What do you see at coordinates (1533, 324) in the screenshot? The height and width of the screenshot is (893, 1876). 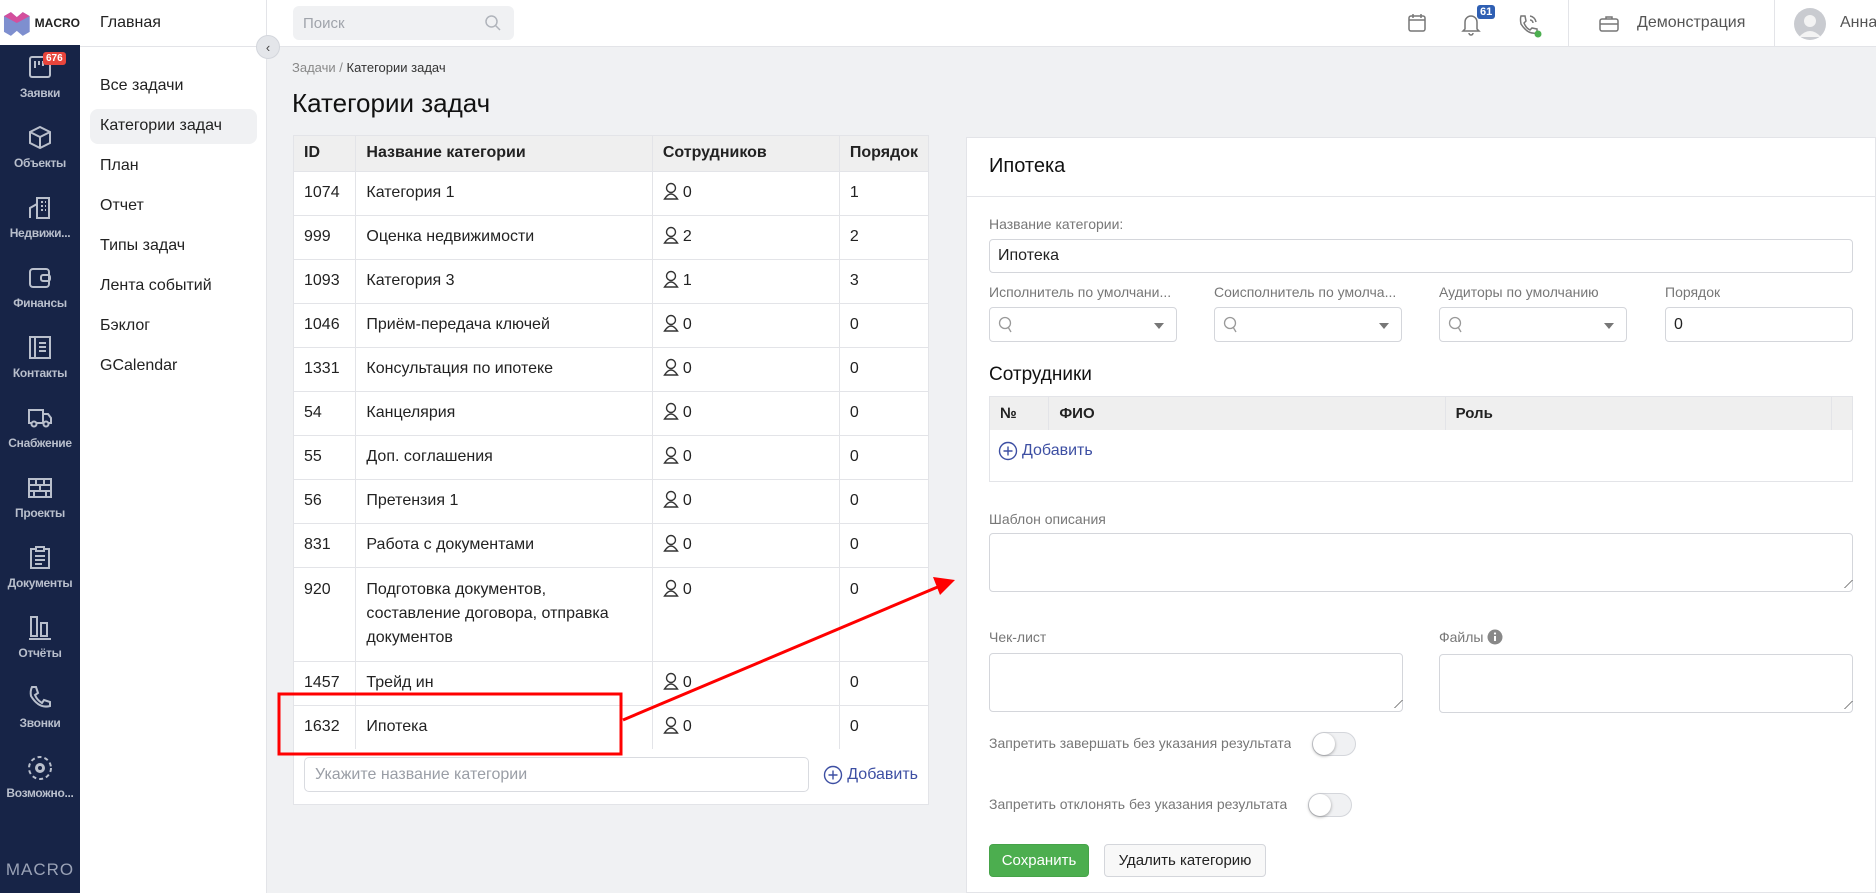 I see `auditors-select` at bounding box center [1533, 324].